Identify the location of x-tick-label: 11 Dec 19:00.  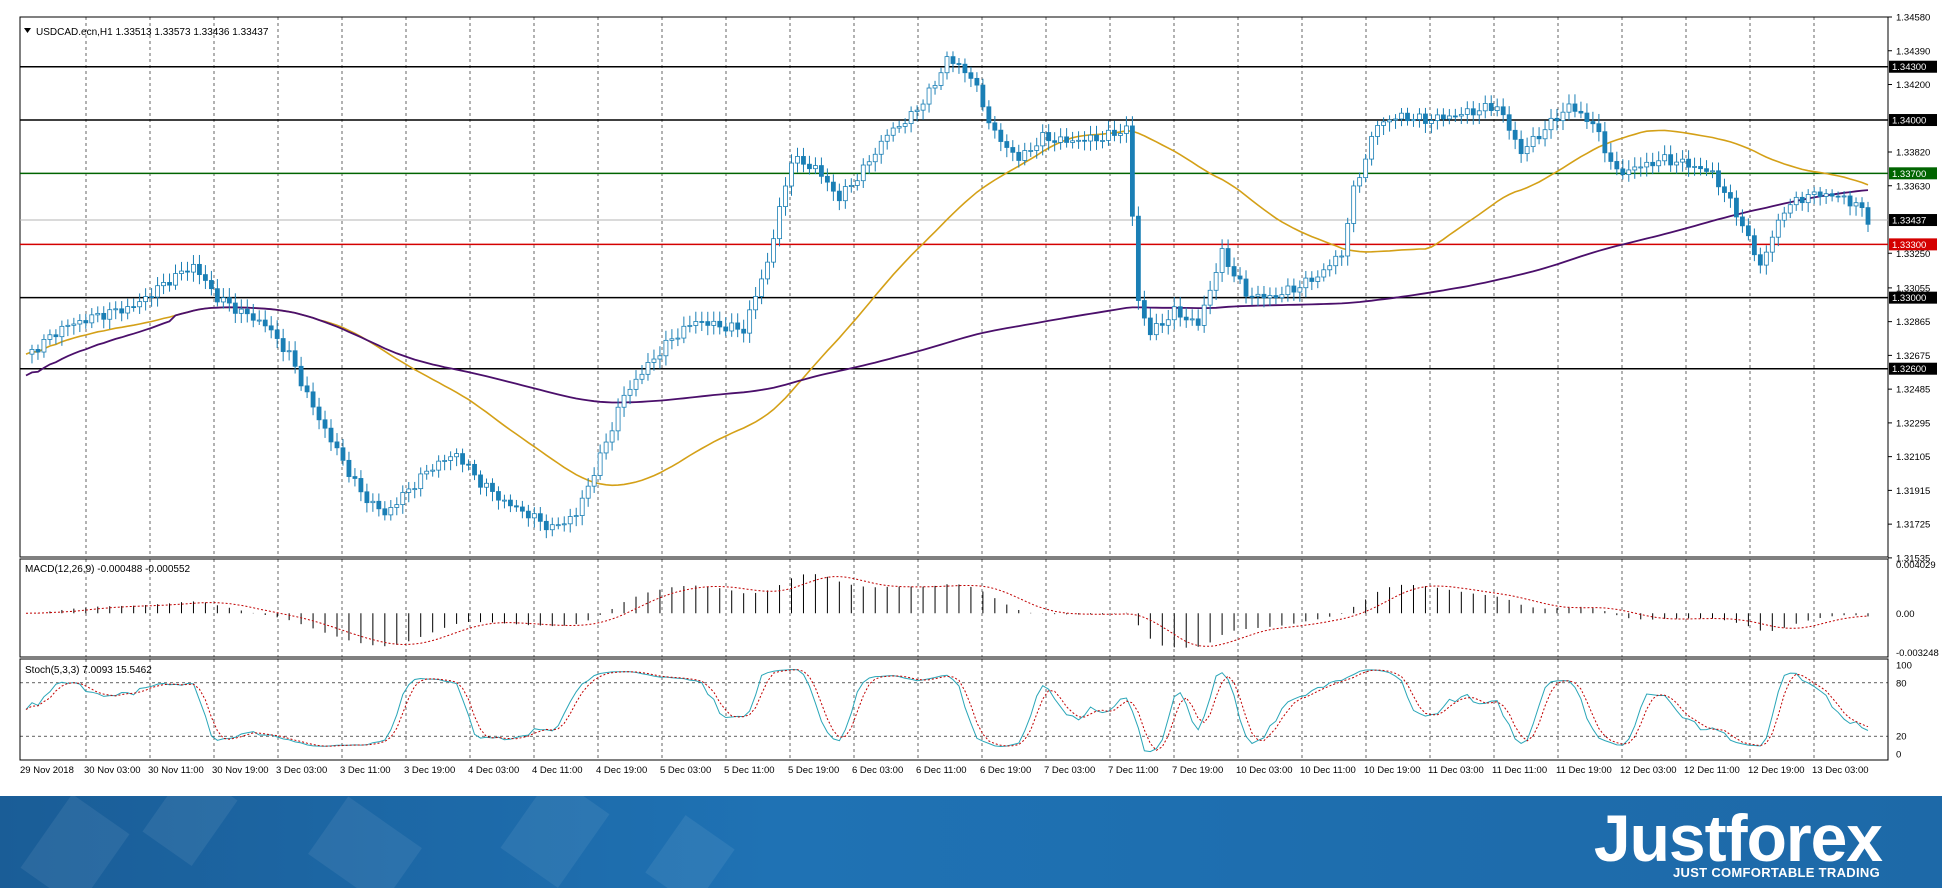
(1584, 770).